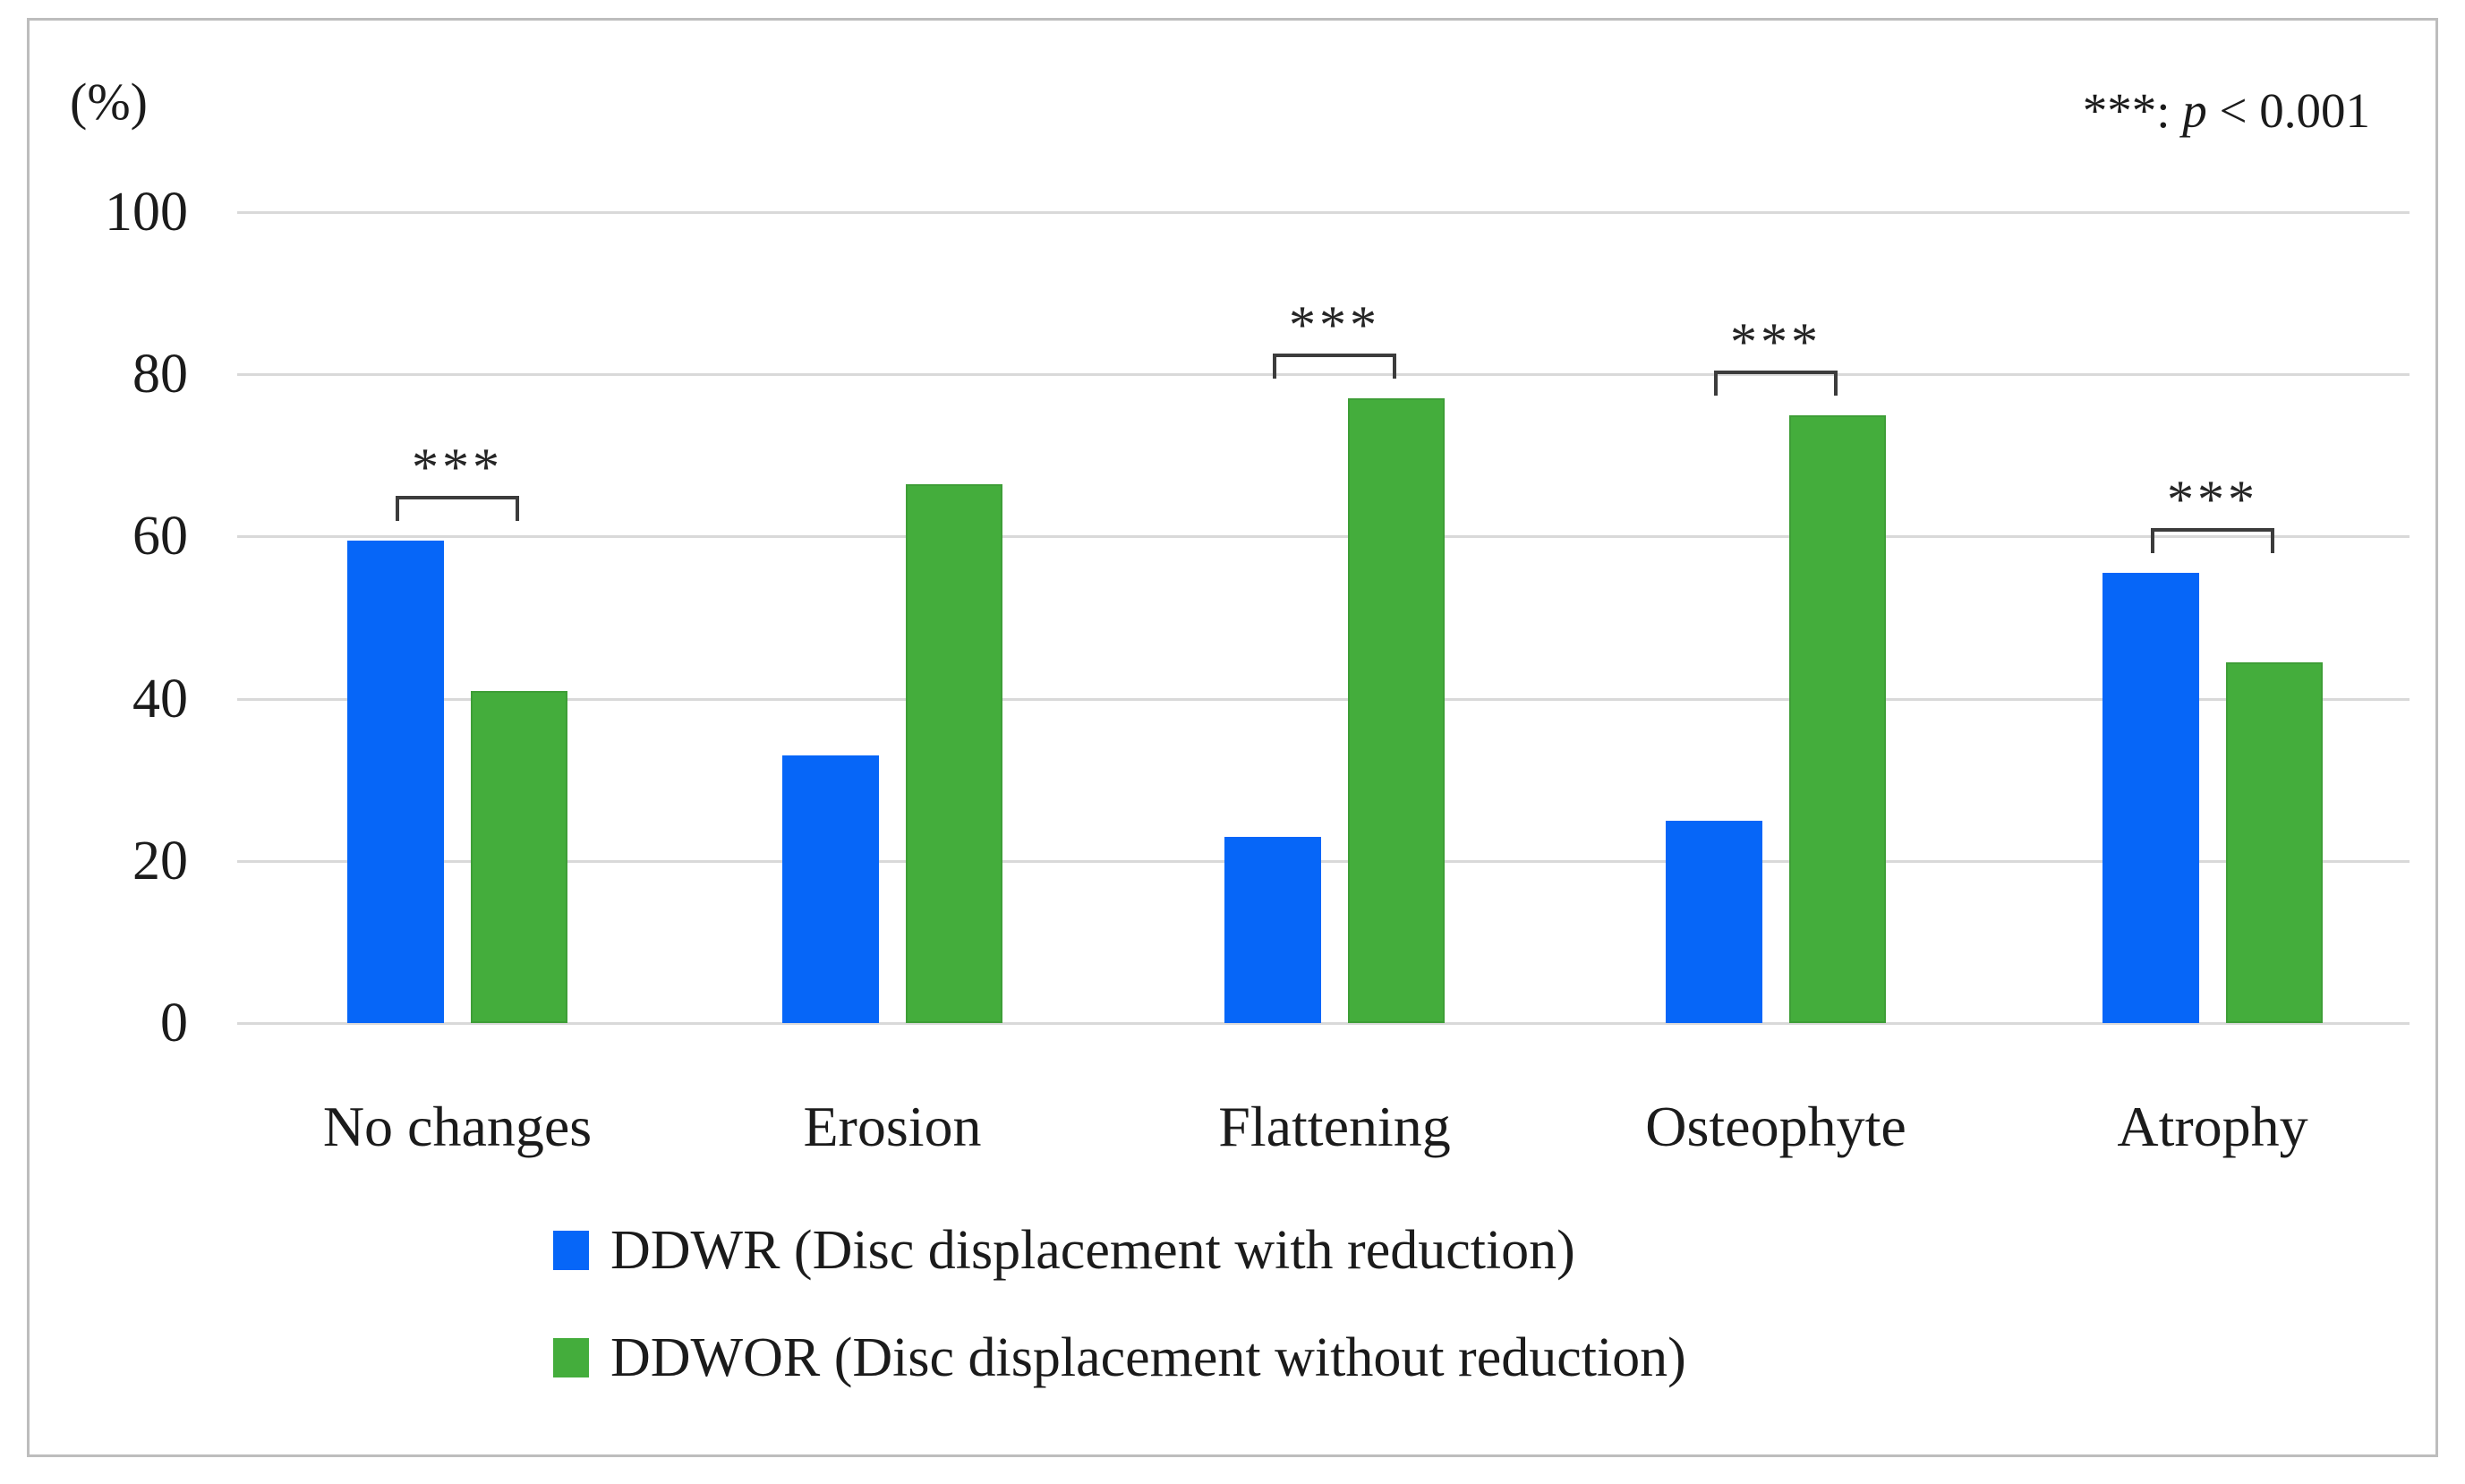  I want to click on y-tick-label-0: 0, so click(174, 1023).